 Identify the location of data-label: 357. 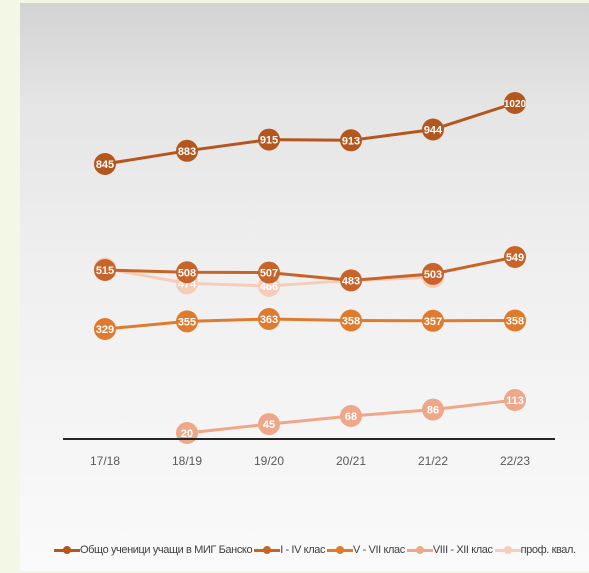
(433, 322).